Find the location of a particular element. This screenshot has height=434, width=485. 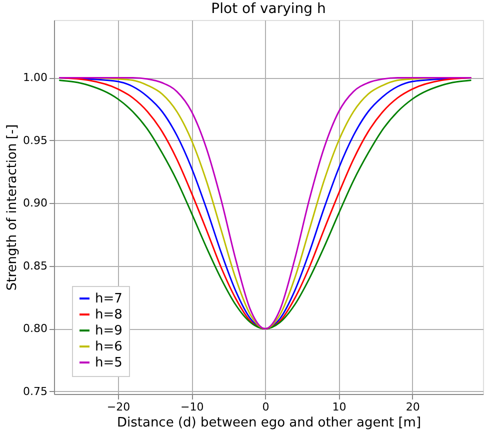

x-tick-label: 0 is located at coordinates (266, 407).